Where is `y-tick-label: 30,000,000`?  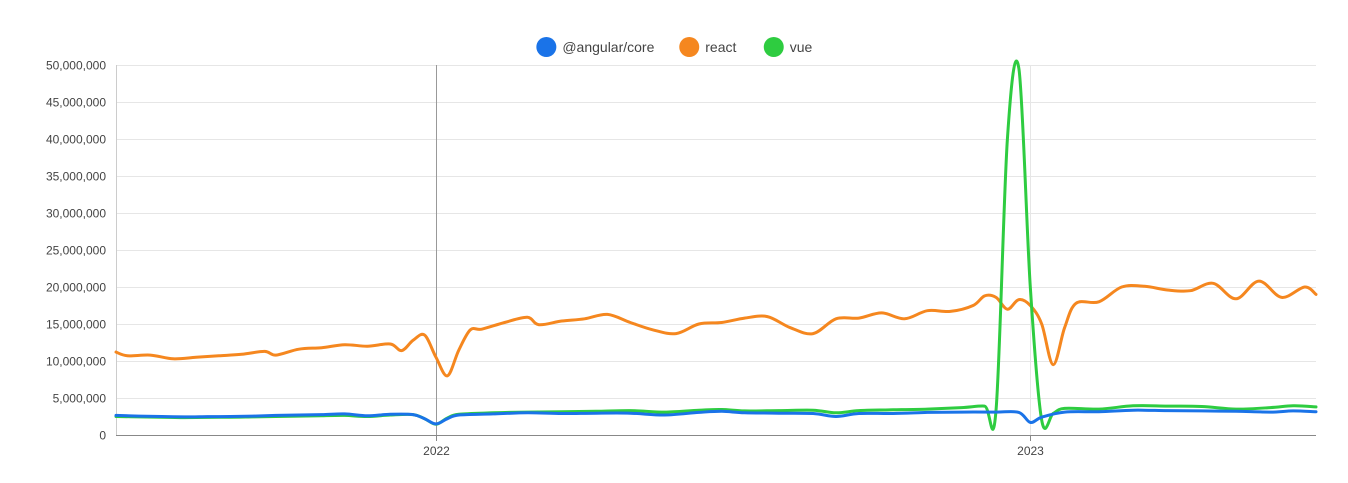
y-tick-label: 30,000,000 is located at coordinates (76, 214).